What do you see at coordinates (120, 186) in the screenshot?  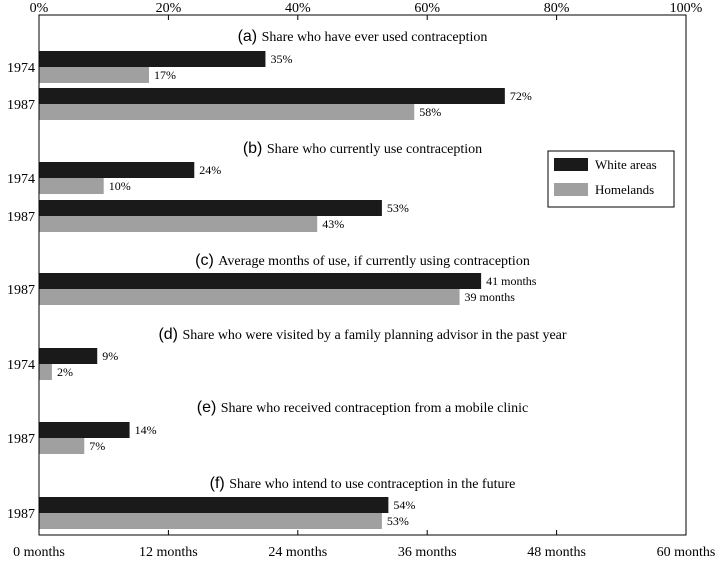 I see `bar-value-label: 10%` at bounding box center [120, 186].